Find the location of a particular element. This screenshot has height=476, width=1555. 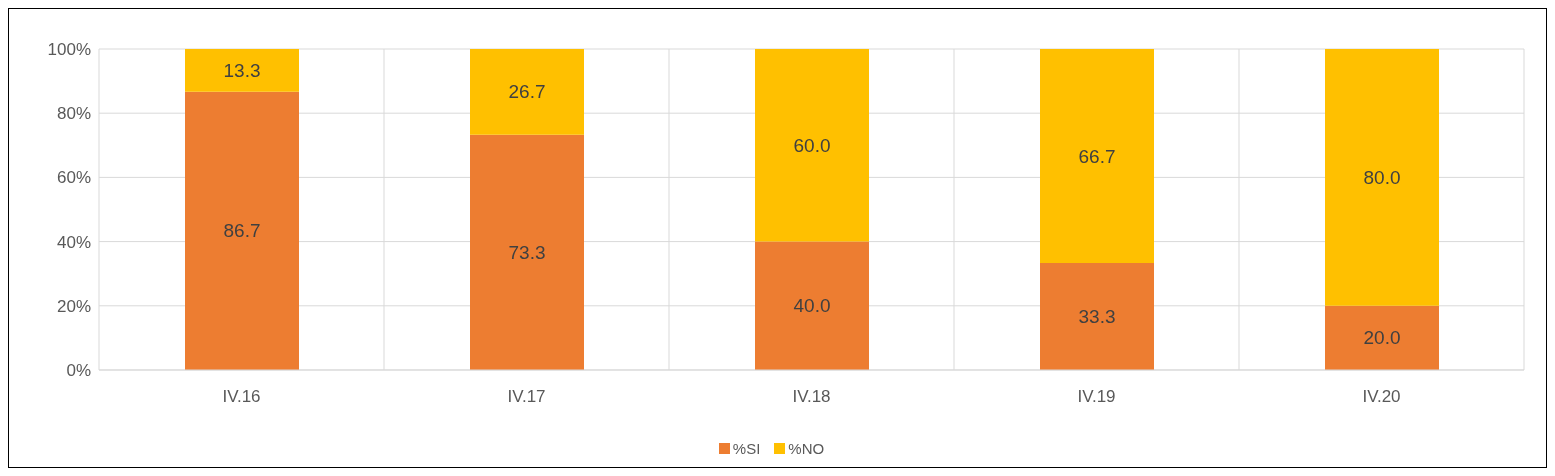

data-label: 40.0 is located at coordinates (812, 306).